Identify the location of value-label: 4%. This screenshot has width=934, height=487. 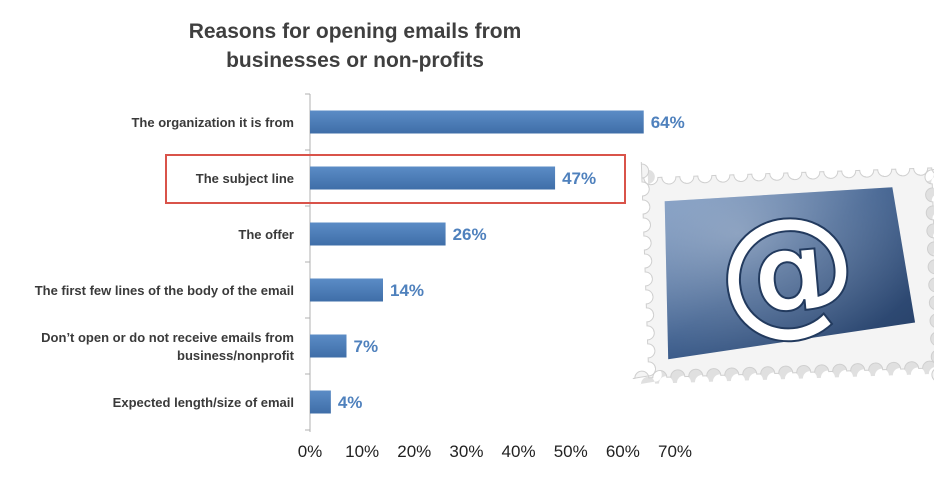
(350, 402).